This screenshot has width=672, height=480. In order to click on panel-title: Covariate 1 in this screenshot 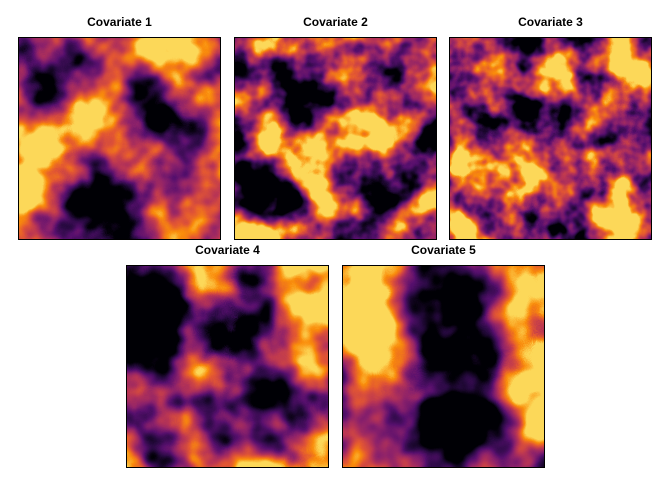, I will do `click(119, 22)`.